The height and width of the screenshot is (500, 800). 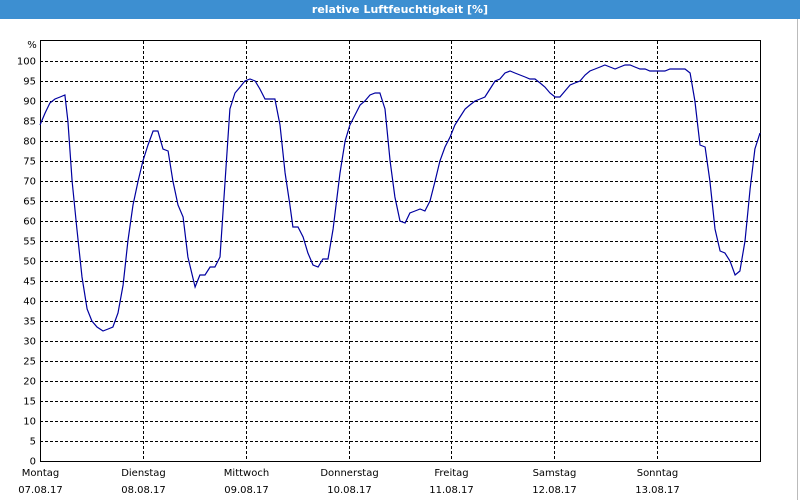 What do you see at coordinates (29, 302) in the screenshot?
I see `y-tick-label: 40` at bounding box center [29, 302].